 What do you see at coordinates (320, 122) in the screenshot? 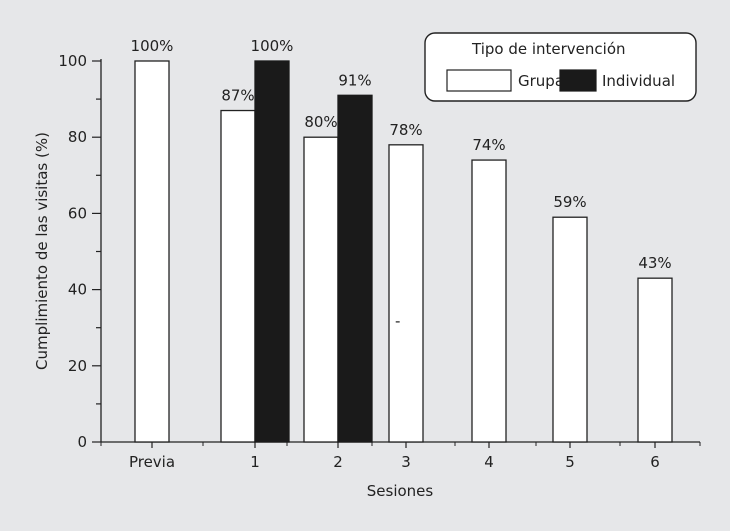
I see `data-label-grupal: 80%` at bounding box center [320, 122].